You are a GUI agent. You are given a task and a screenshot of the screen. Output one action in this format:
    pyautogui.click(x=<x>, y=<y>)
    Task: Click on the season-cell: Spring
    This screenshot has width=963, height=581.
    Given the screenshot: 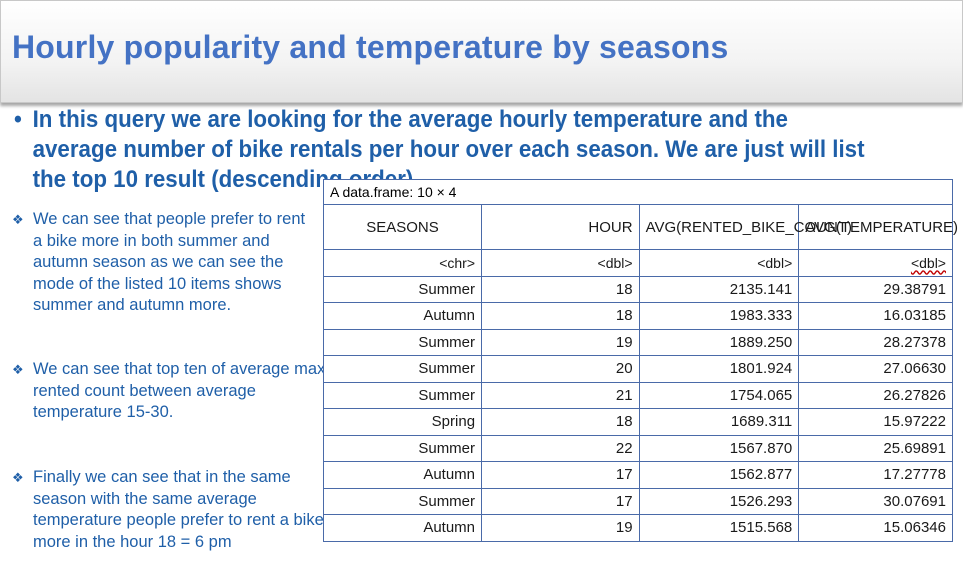 What is the action you would take?
    pyautogui.click(x=403, y=422)
    